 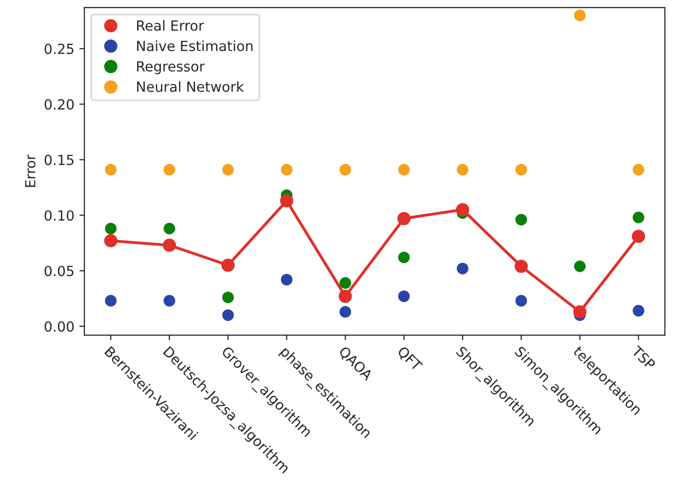 What do you see at coordinates (194, 46) in the screenshot?
I see `legend-label: Naive Estimation` at bounding box center [194, 46].